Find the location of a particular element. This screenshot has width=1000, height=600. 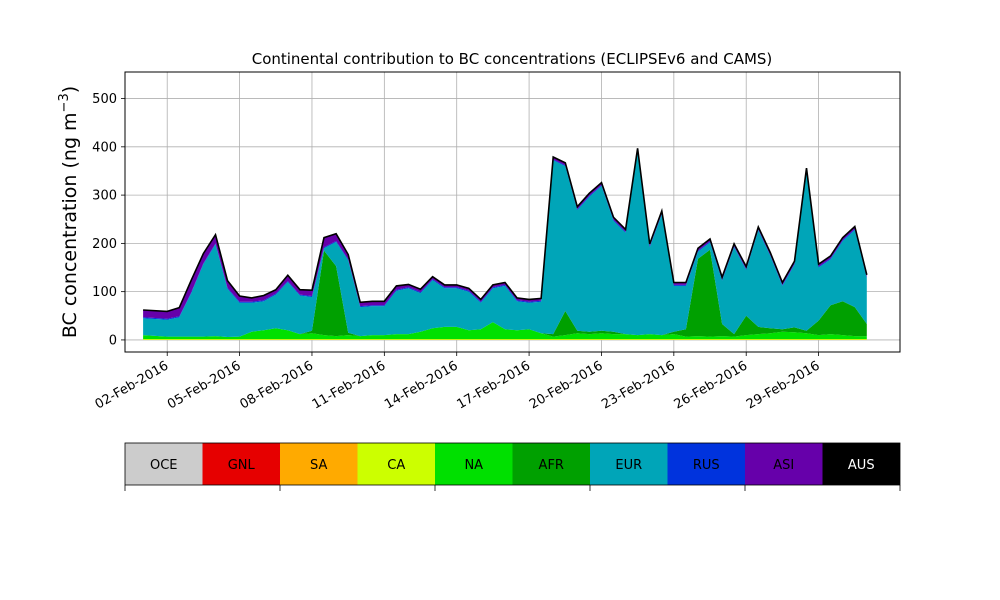

legend-label-rus: RUS is located at coordinates (706, 465).